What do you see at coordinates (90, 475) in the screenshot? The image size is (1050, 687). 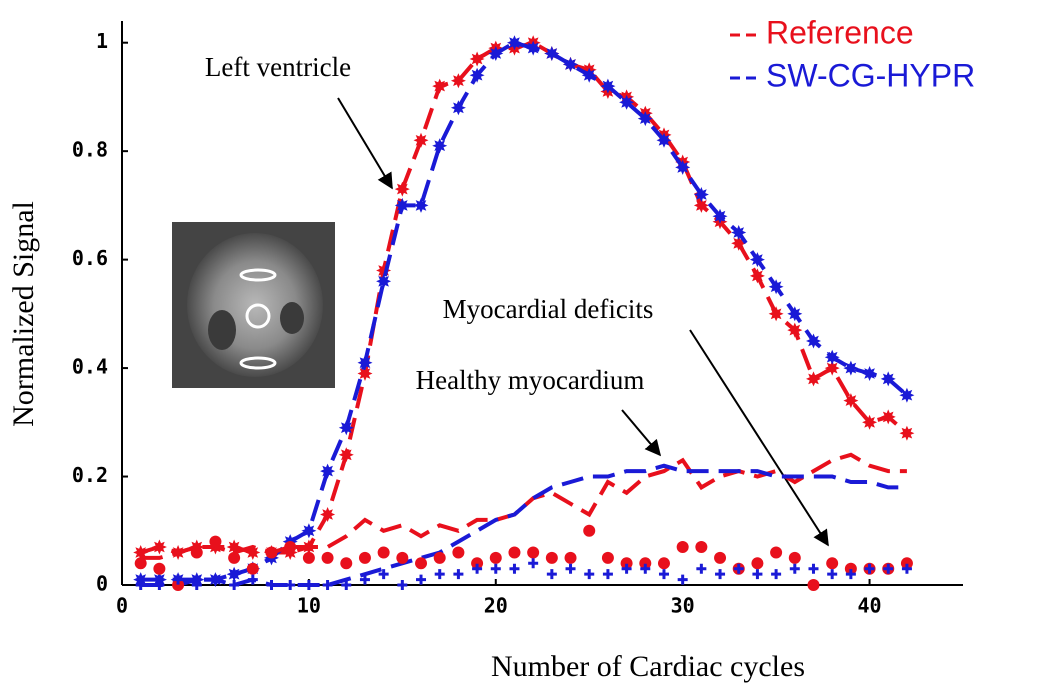 I see `y-tick-label: 0.2` at bounding box center [90, 475].